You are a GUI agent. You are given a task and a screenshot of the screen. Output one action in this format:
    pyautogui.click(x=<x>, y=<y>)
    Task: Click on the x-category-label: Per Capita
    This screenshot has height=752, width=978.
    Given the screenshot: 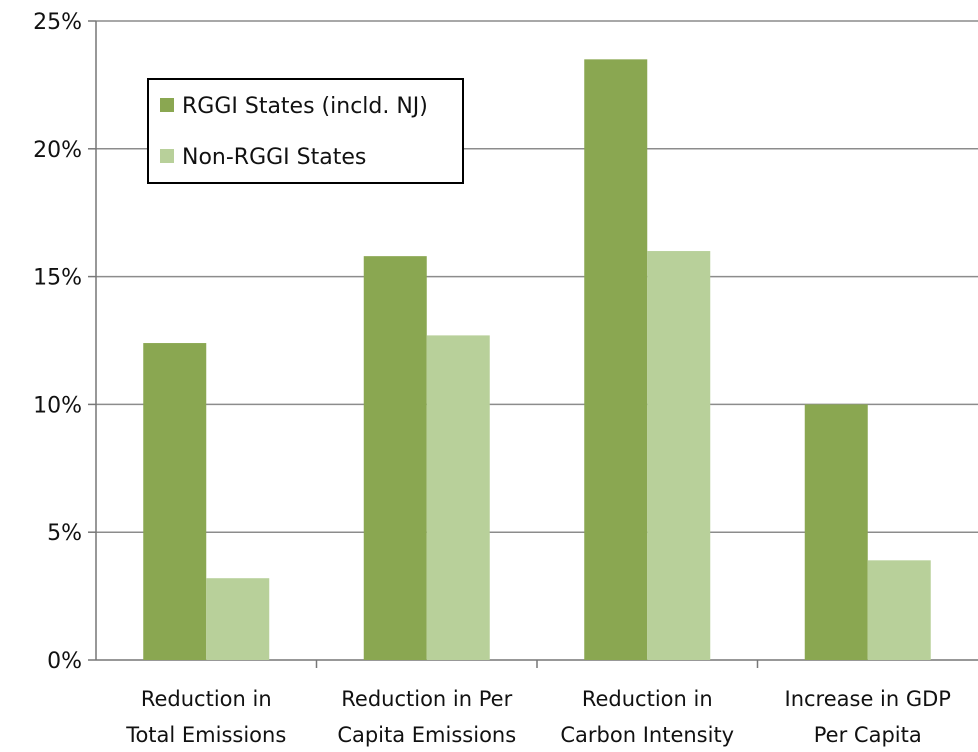 What is the action you would take?
    pyautogui.click(x=868, y=735)
    